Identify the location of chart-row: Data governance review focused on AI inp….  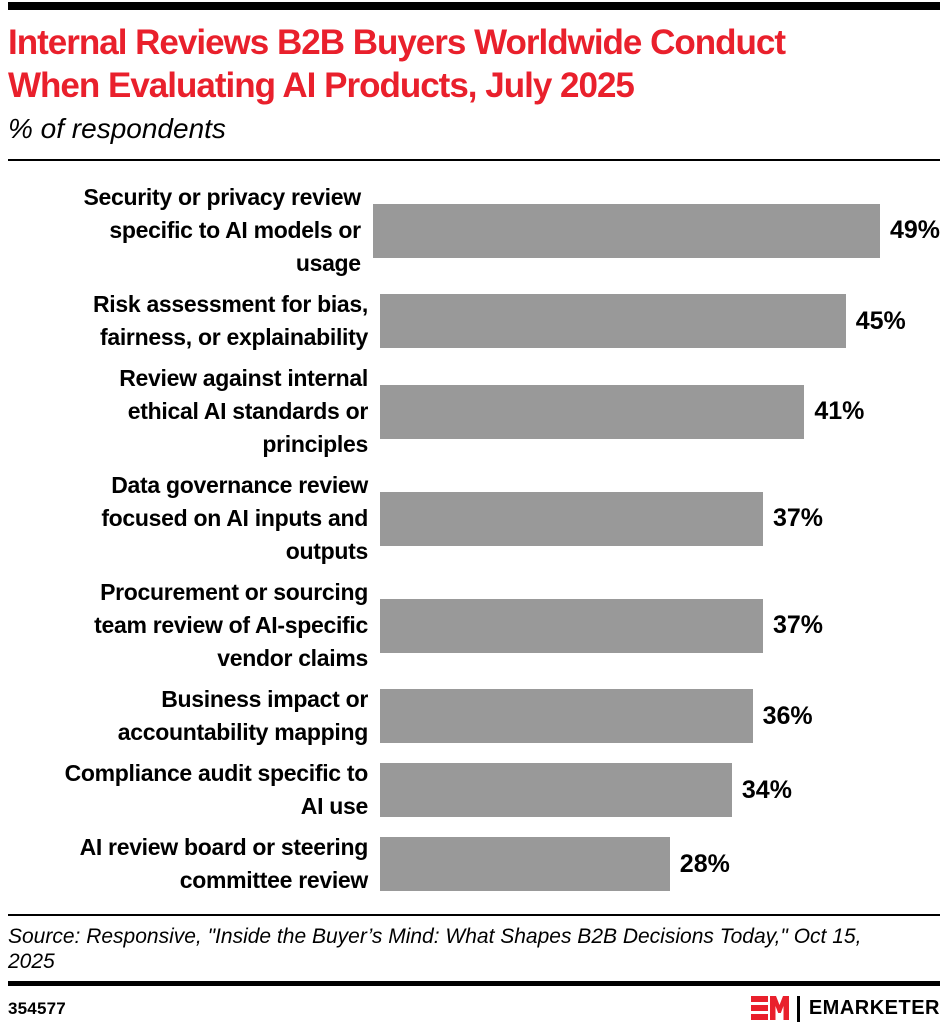
(474, 518).